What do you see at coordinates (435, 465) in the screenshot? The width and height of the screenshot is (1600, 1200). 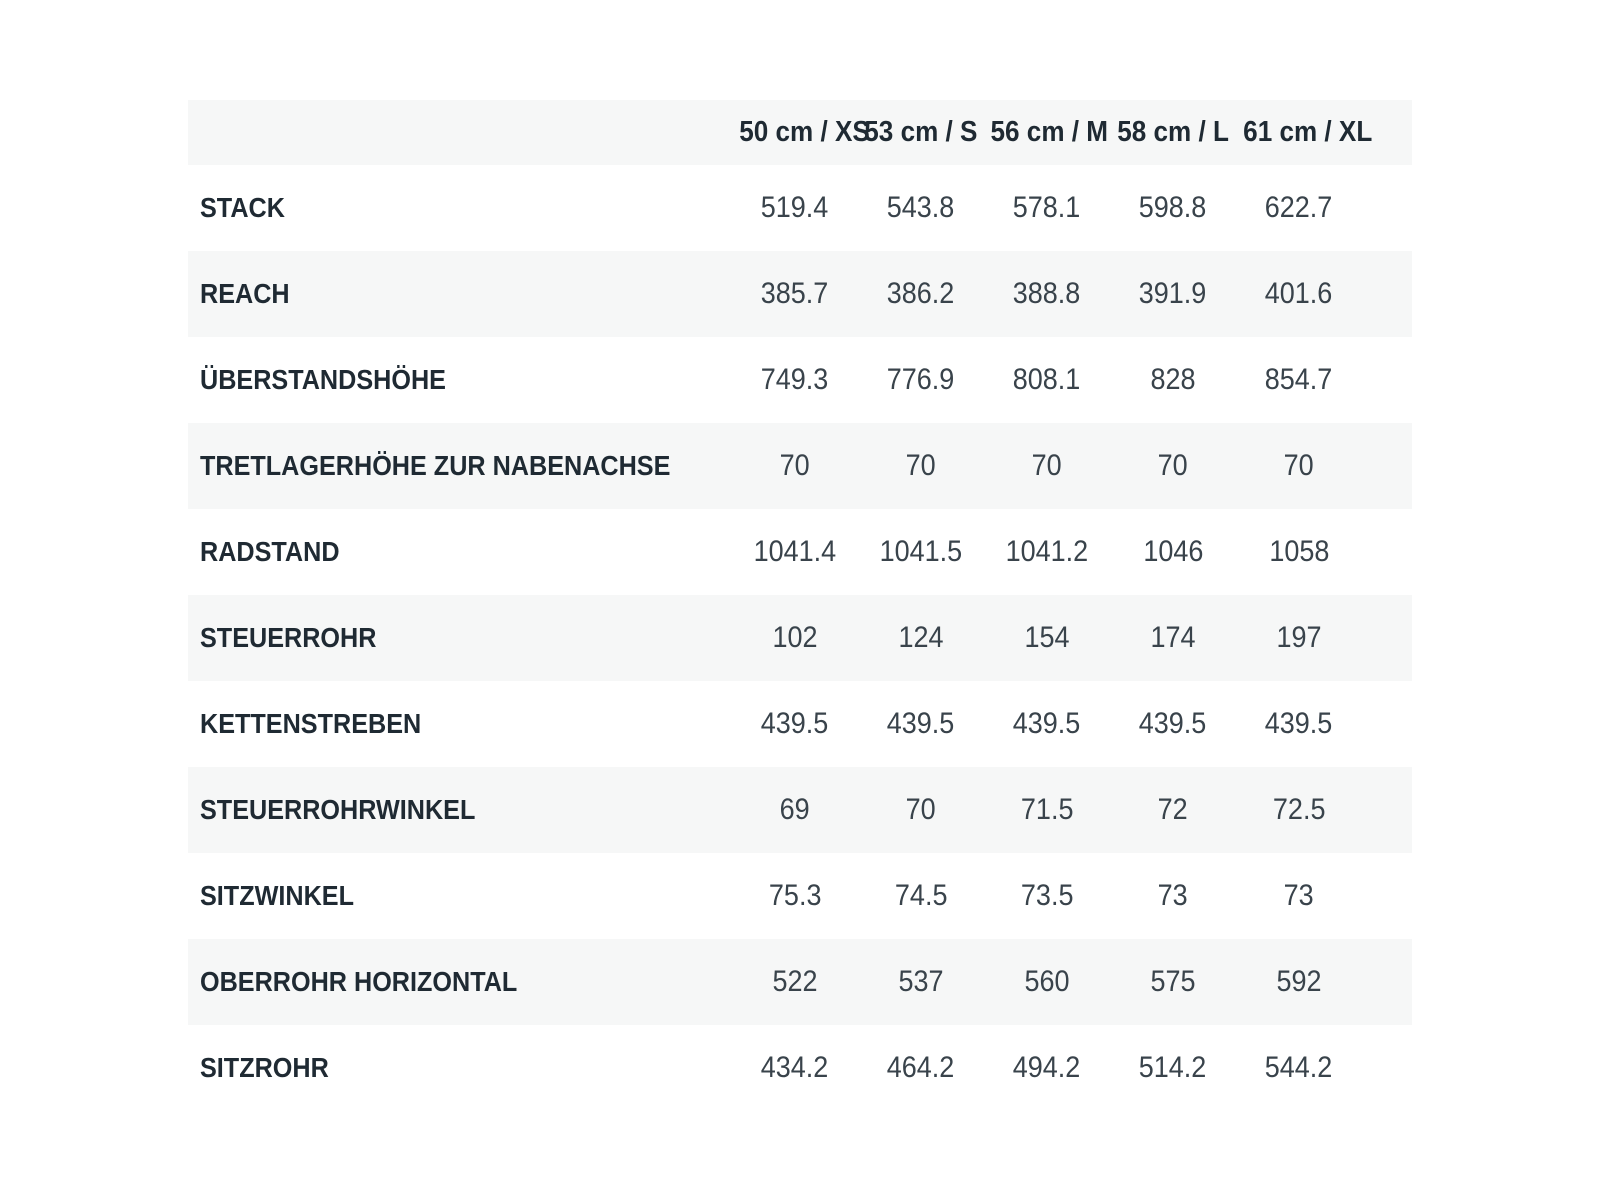 I see `row-label: TRETLAGERHÖHE ZUR NABENACHSE` at bounding box center [435, 465].